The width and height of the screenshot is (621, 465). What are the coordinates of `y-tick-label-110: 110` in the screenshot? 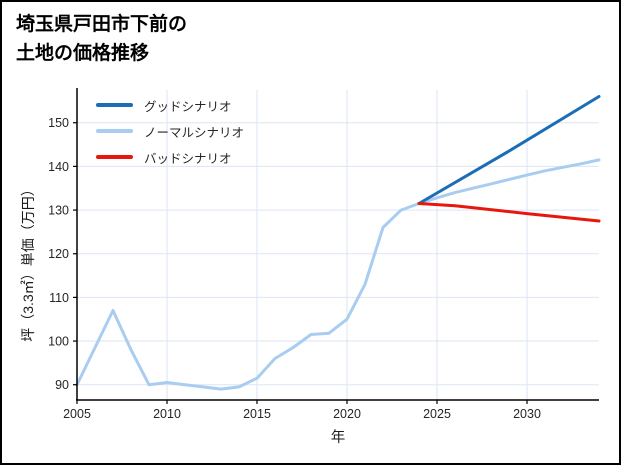 It's located at (59, 298).